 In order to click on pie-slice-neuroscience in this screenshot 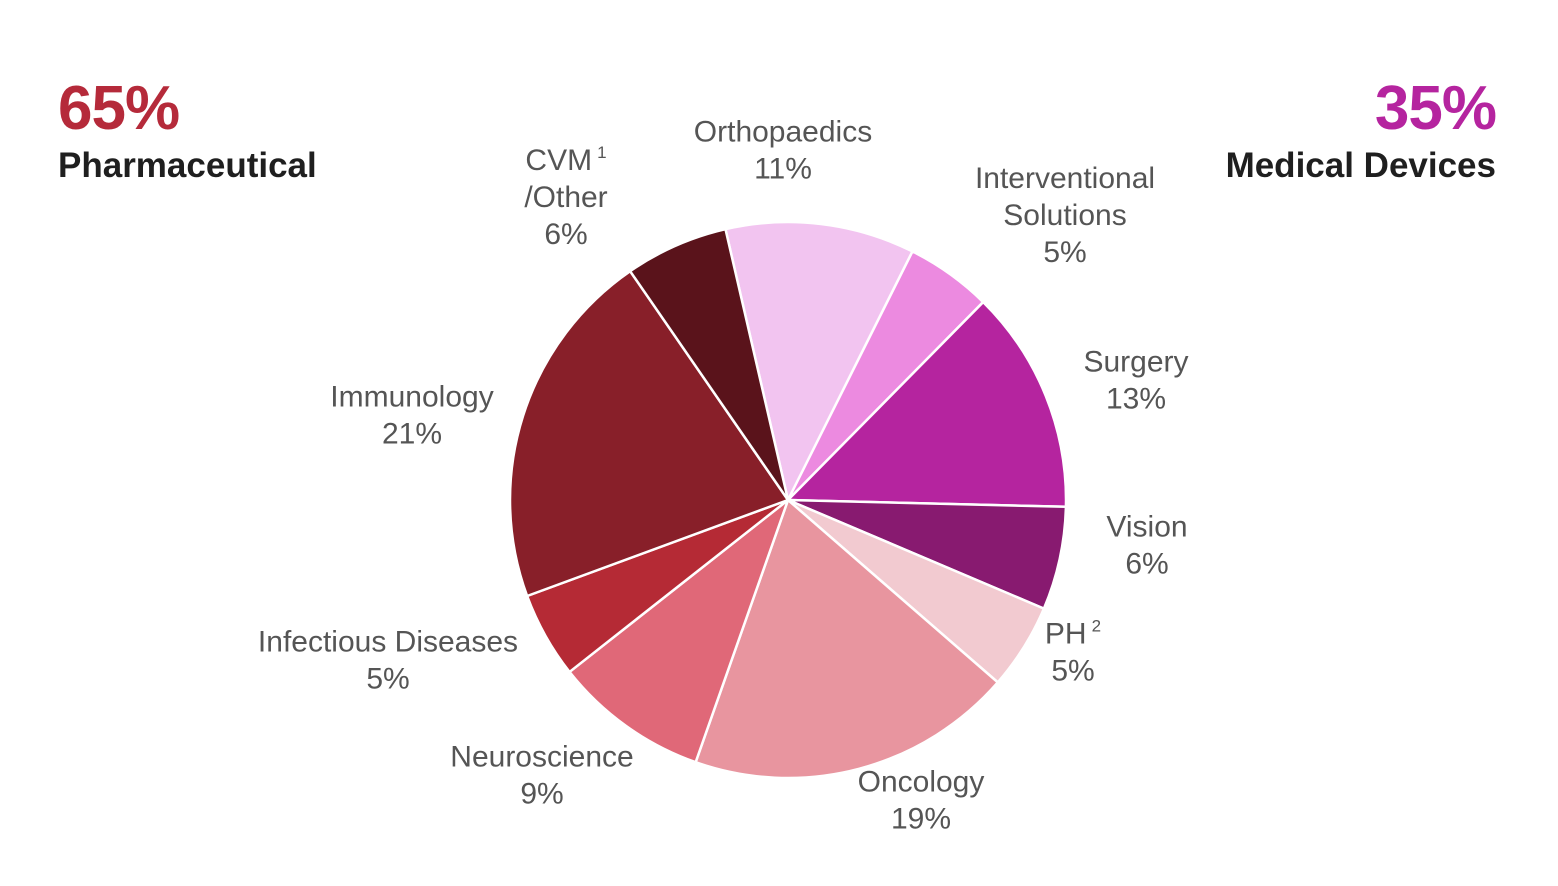, I will do `click(679, 631)`.